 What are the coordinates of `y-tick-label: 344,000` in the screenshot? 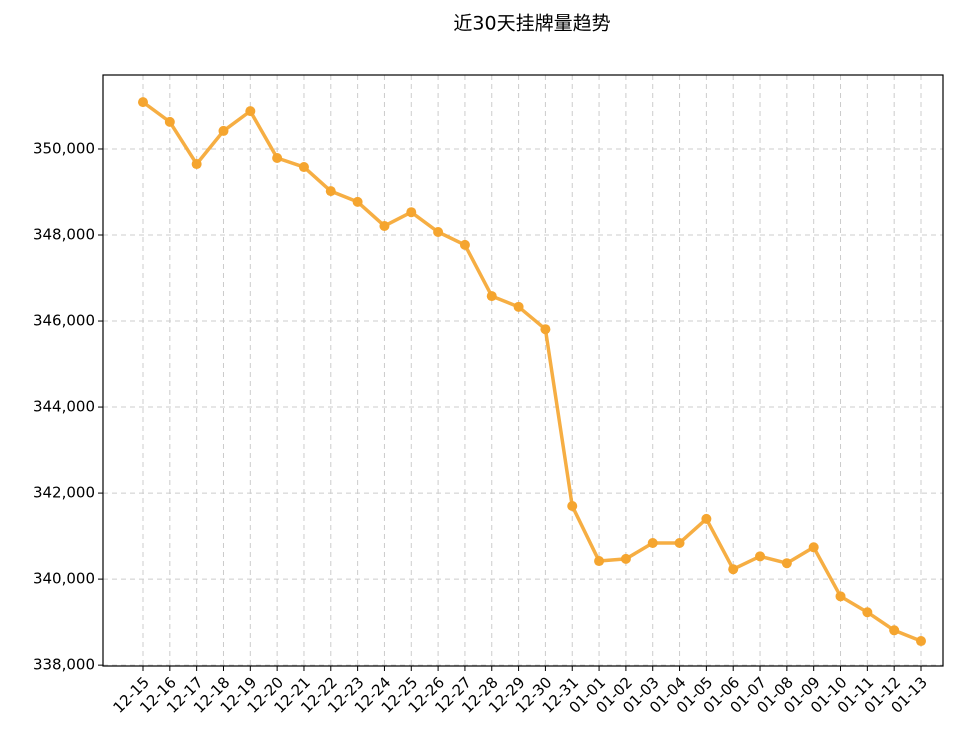 It's located at (64, 407).